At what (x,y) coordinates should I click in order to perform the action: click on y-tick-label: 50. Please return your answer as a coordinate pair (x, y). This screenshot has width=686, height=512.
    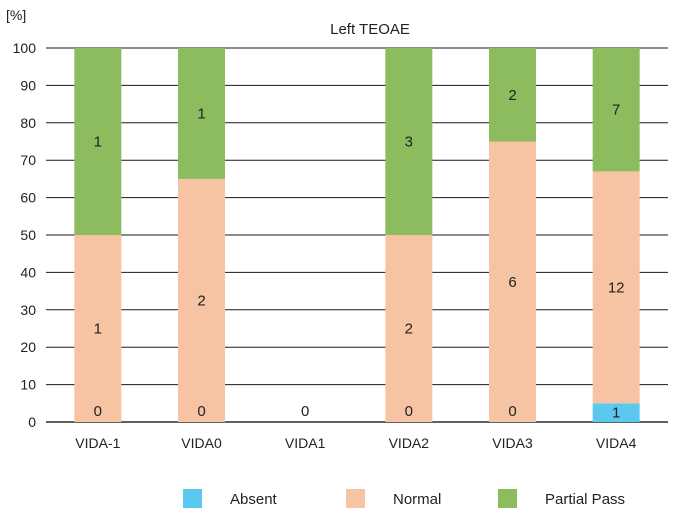
    Looking at the image, I should click on (28, 235).